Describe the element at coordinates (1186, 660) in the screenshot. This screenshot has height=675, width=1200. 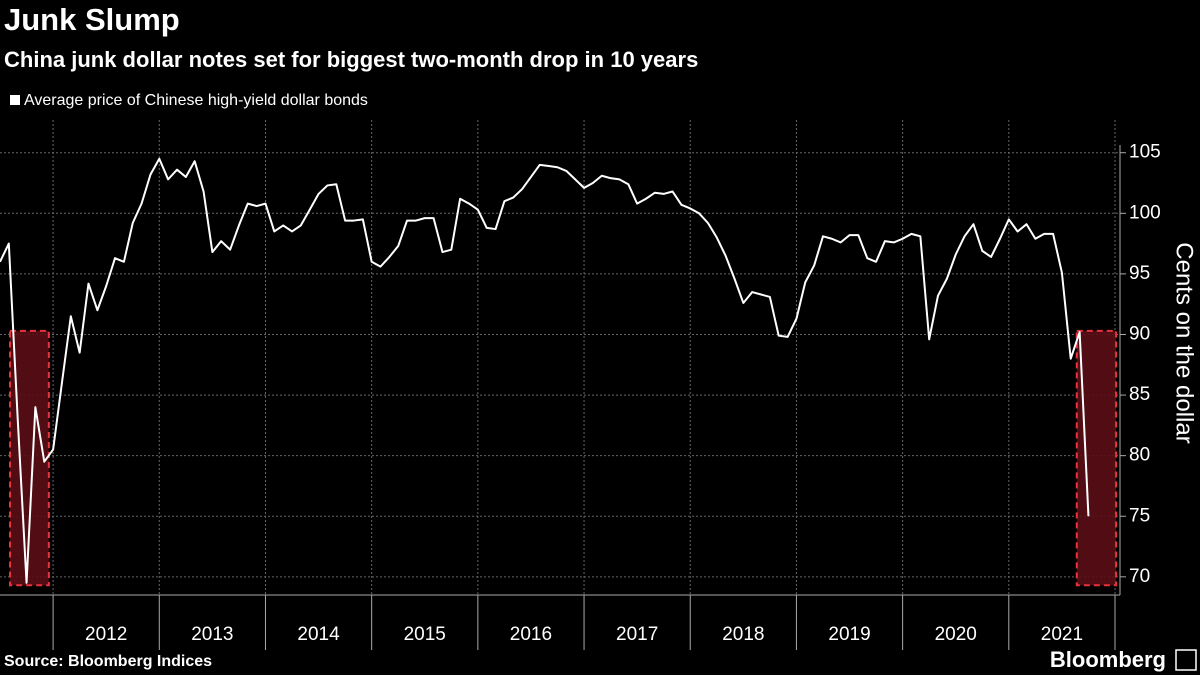
I see `brand-icon` at that location.